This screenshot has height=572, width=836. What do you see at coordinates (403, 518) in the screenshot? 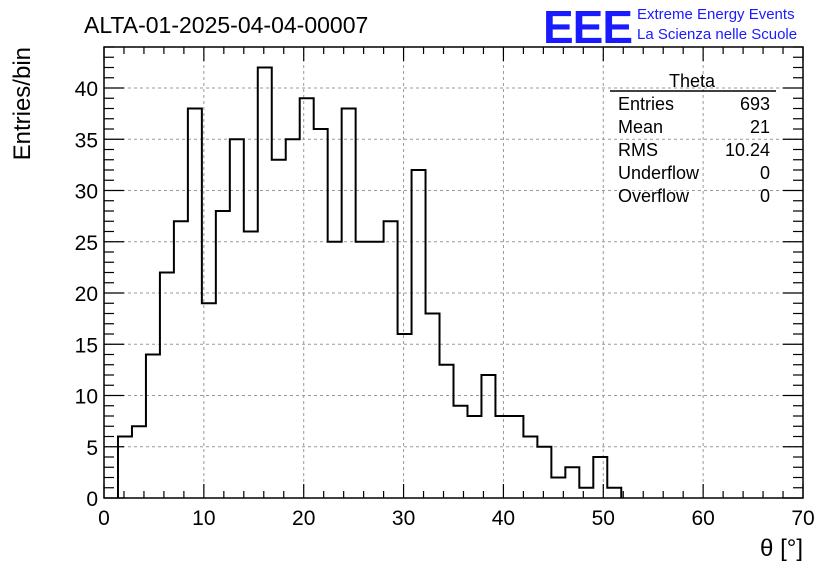
I see `x-tick-label: 30` at bounding box center [403, 518].